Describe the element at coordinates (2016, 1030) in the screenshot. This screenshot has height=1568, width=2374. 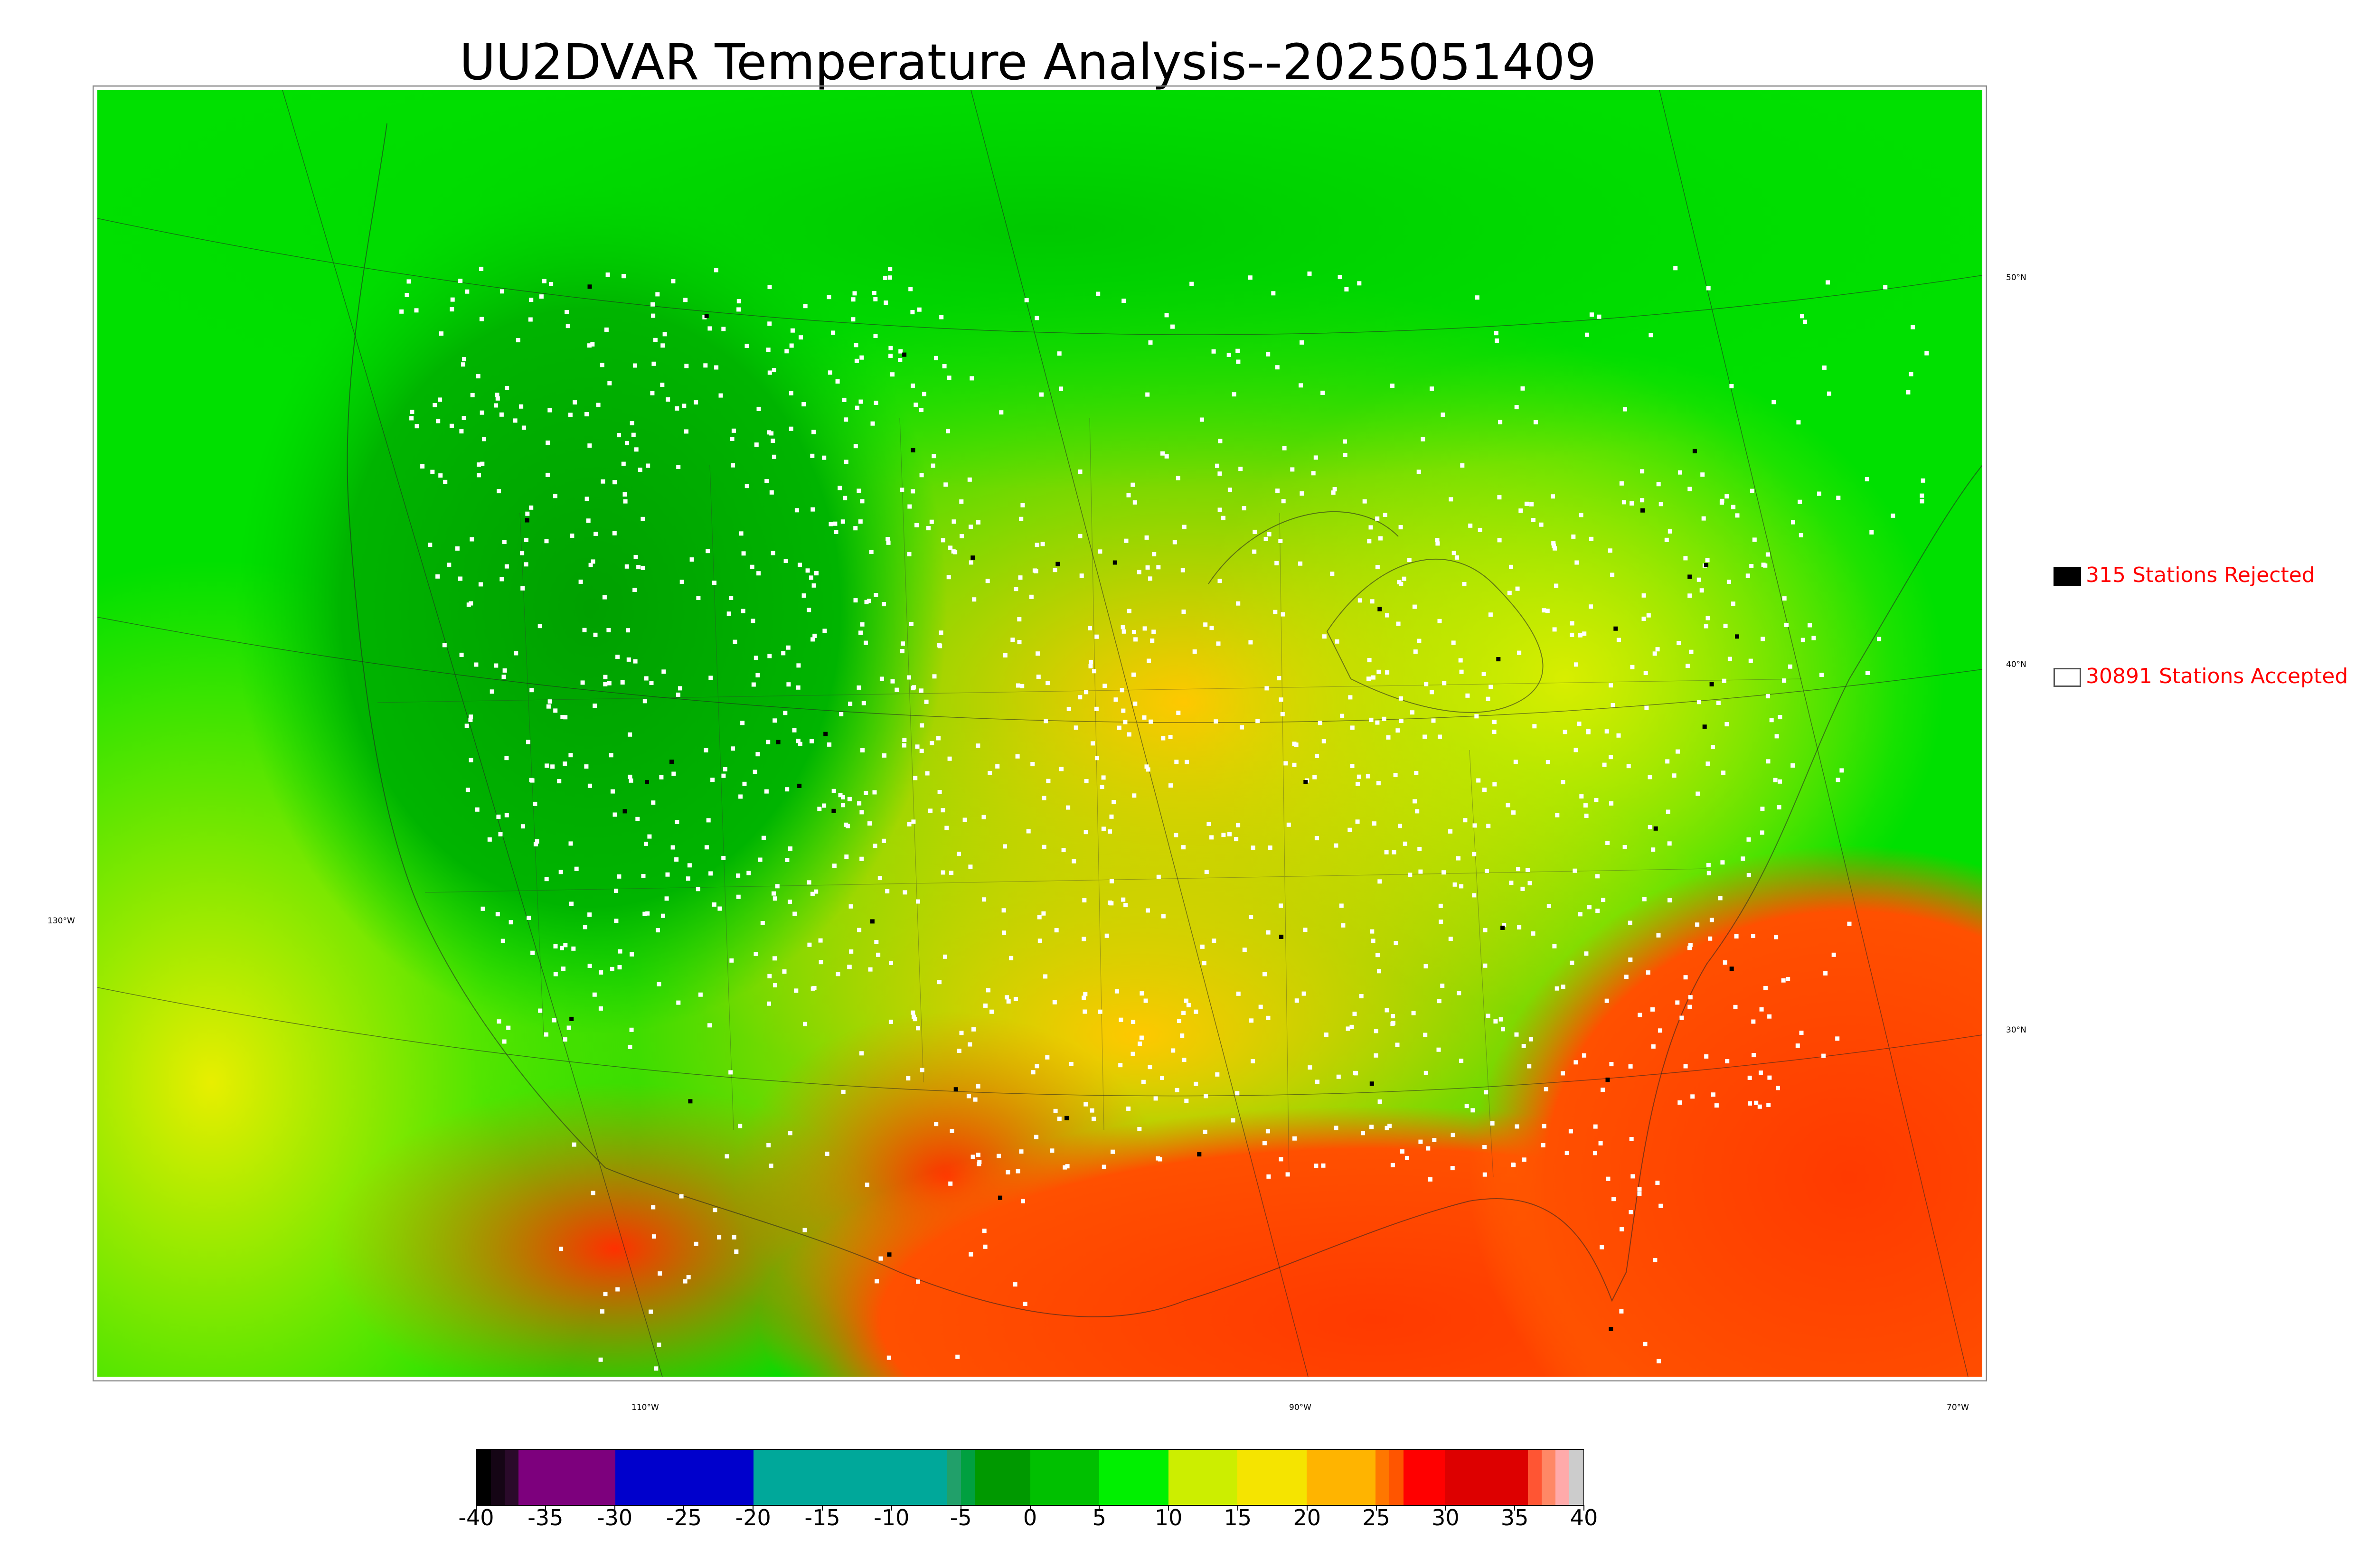
I see `graticule-label-30n: 30°N` at that location.